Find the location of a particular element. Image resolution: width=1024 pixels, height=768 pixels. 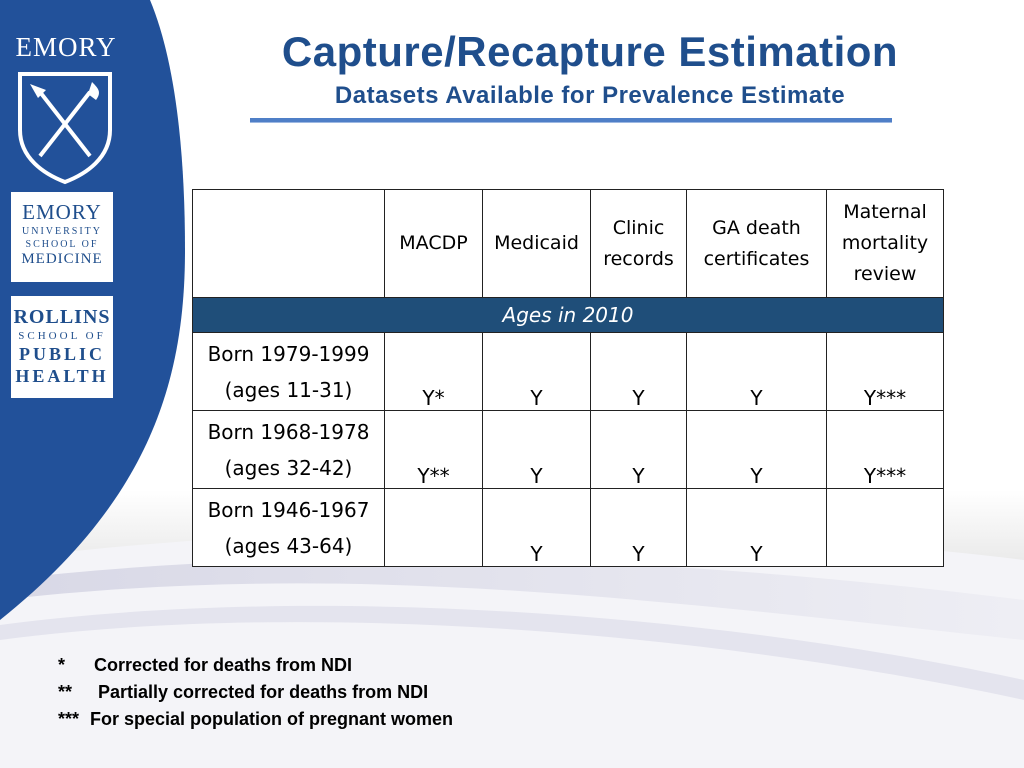

section-label: Ages in 2010 is located at coordinates (568, 315).